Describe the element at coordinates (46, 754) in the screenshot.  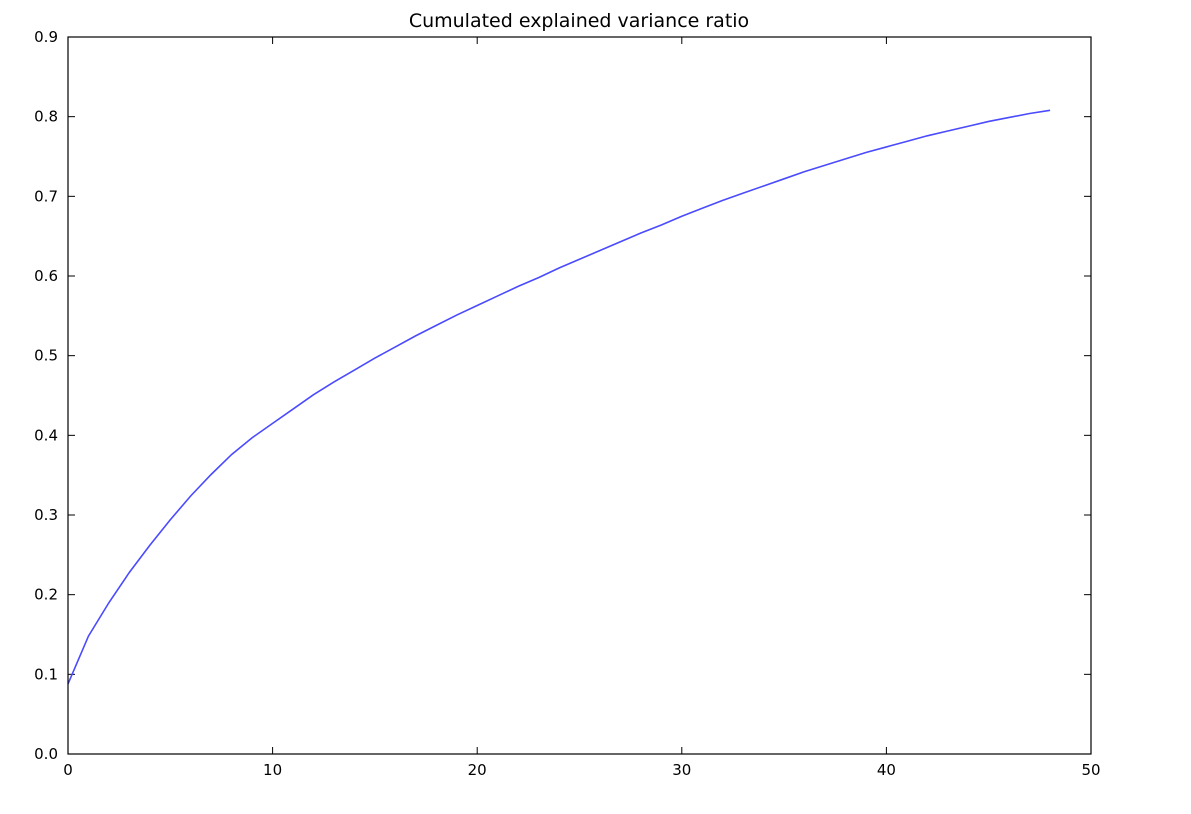
I see `y-tick-label: 0.0` at that location.